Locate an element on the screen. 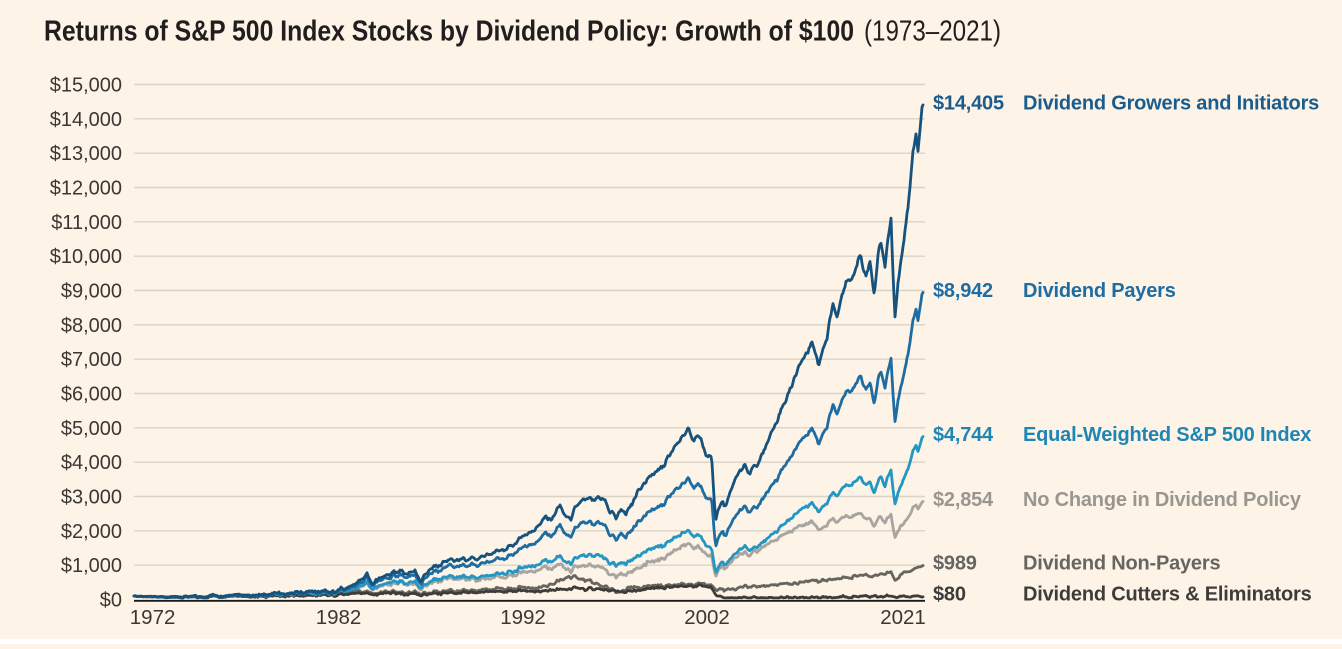  svg-text: Dividend Payers is located at coordinates (1099, 291).